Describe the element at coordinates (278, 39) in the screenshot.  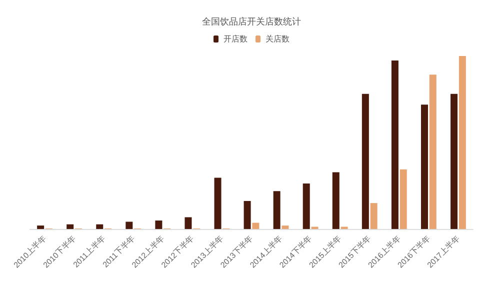
I see `legend-label: 关店数` at that location.